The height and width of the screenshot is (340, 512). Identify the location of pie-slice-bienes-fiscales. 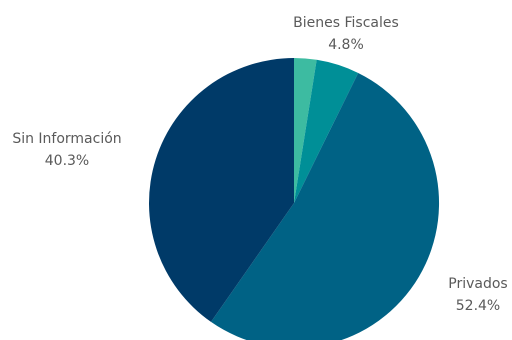
(326, 131).